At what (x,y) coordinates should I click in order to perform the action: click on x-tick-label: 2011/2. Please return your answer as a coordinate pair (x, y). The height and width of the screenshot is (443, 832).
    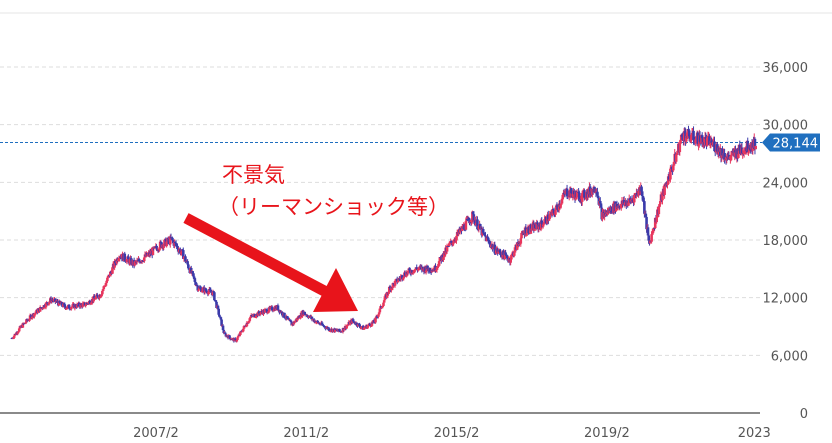
    Looking at the image, I should click on (306, 433).